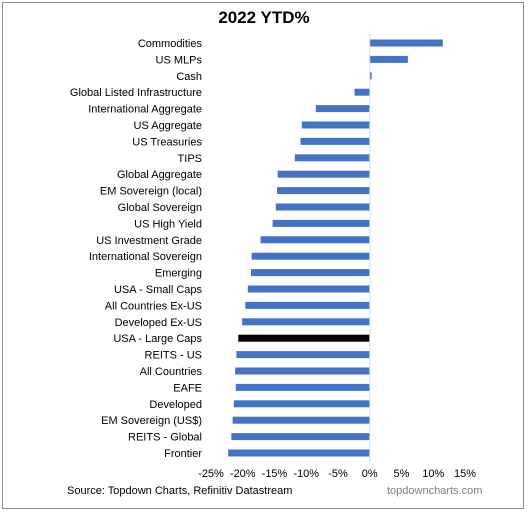 Image resolution: width=528 pixels, height=513 pixels. I want to click on x-tick-label: -5%, so click(338, 474).